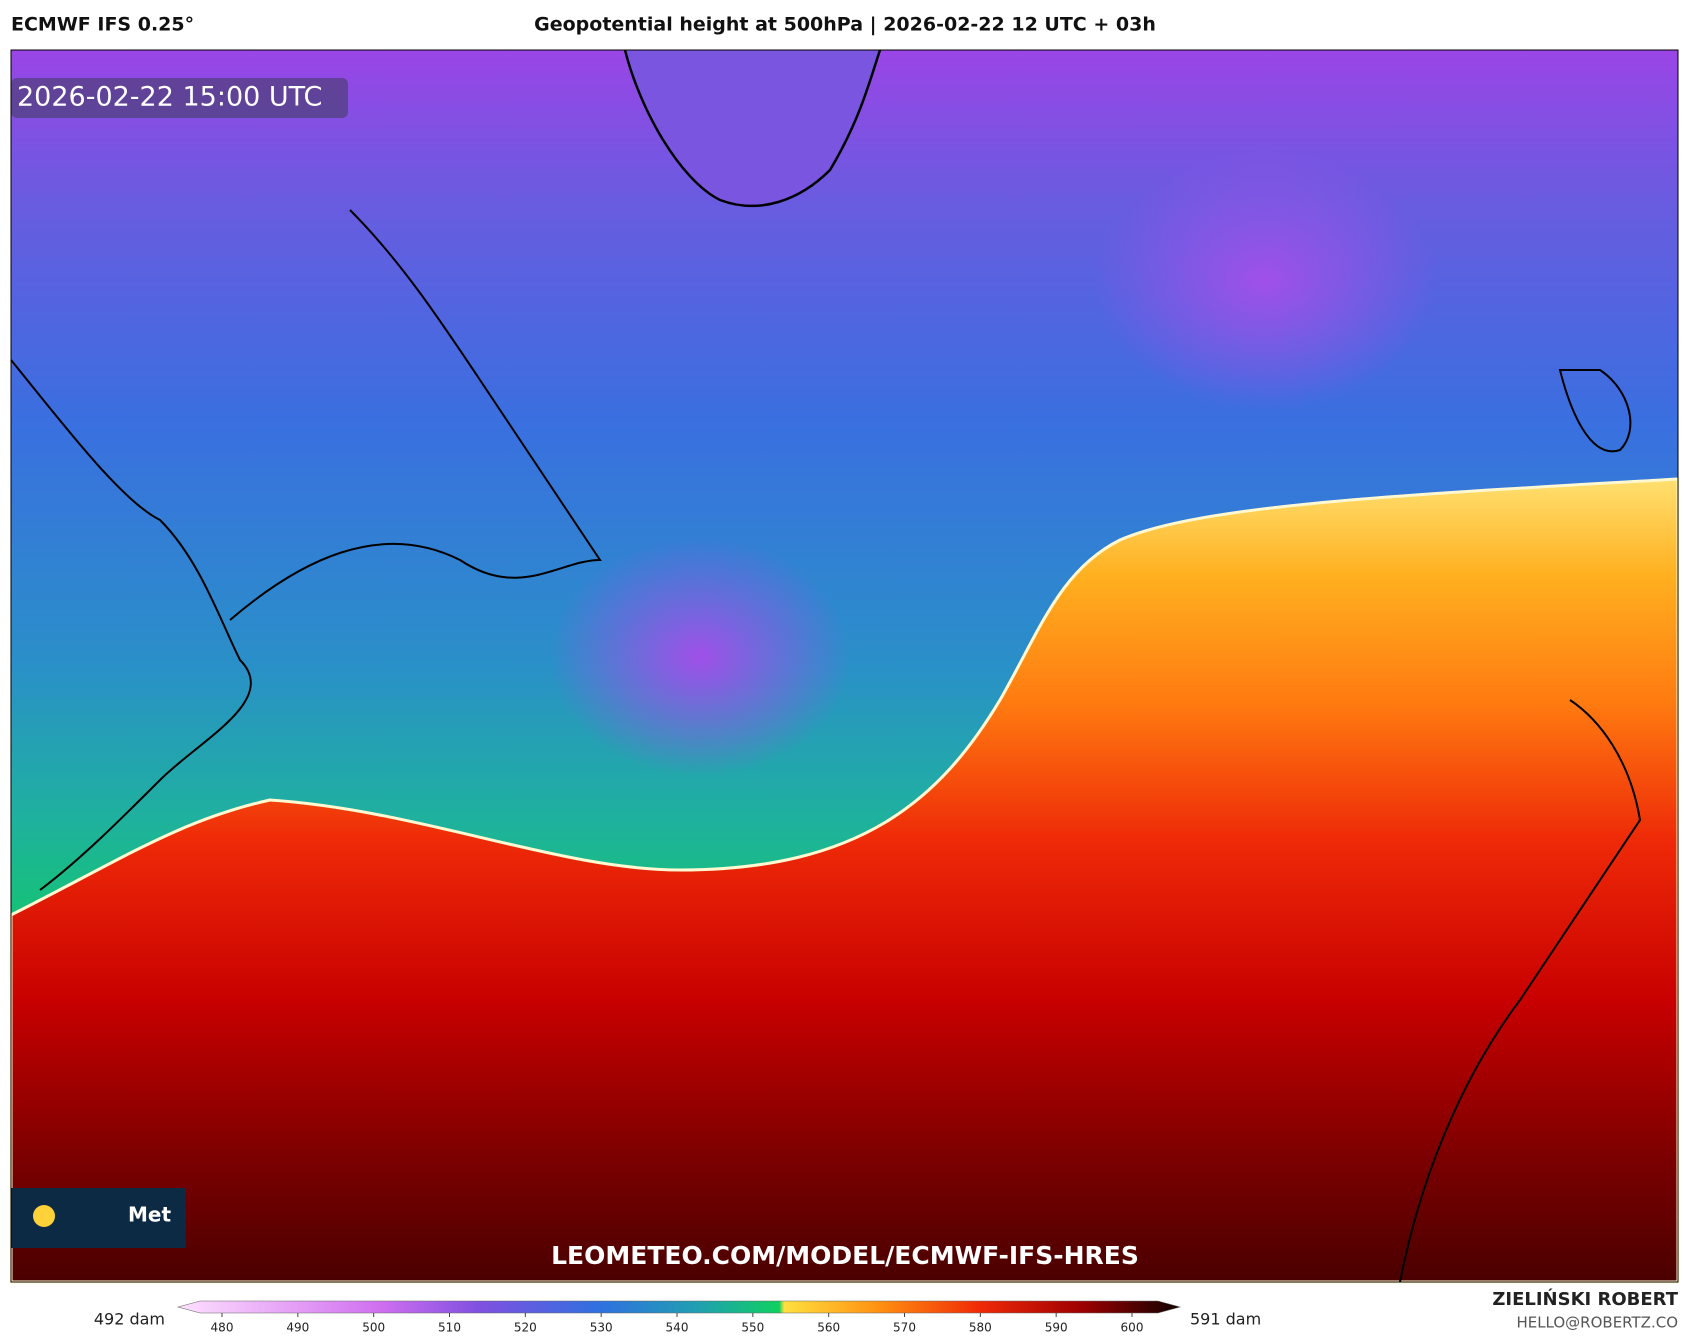 This screenshot has height=1338, width=1689. I want to click on colorbar-tick-label: 570, so click(904, 1328).